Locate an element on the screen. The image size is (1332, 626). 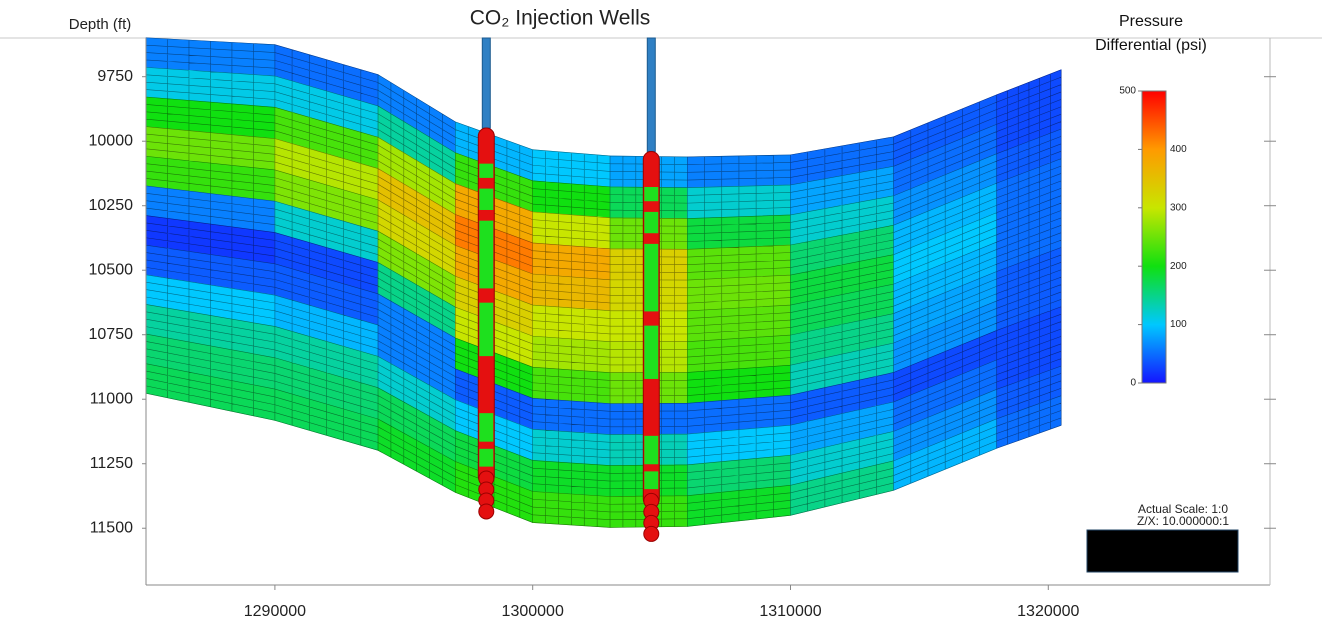
pressure-cell is located at coordinates (1029, 422).